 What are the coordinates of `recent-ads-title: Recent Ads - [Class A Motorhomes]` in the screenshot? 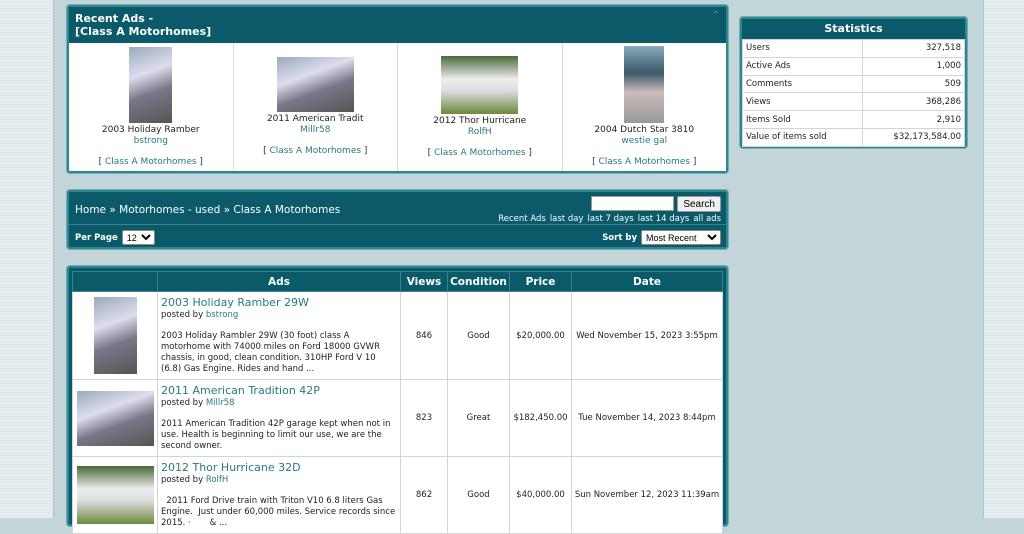 It's located at (397, 25).